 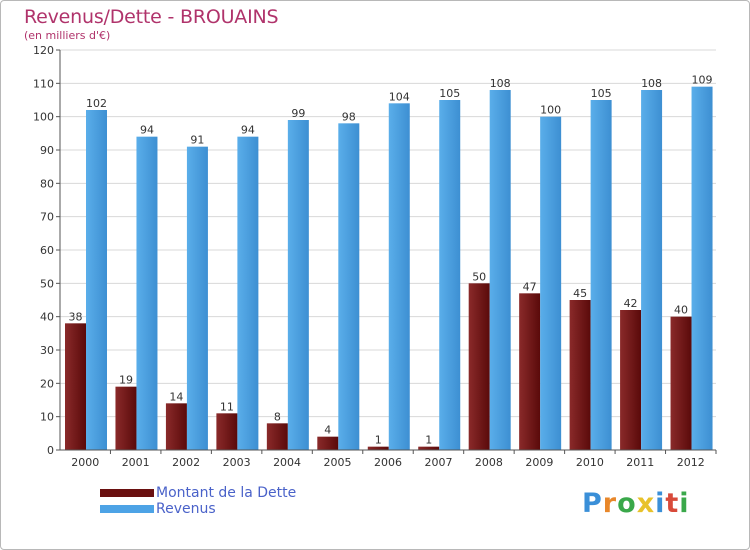 I want to click on data-label-revenus: 104, so click(x=399, y=96).